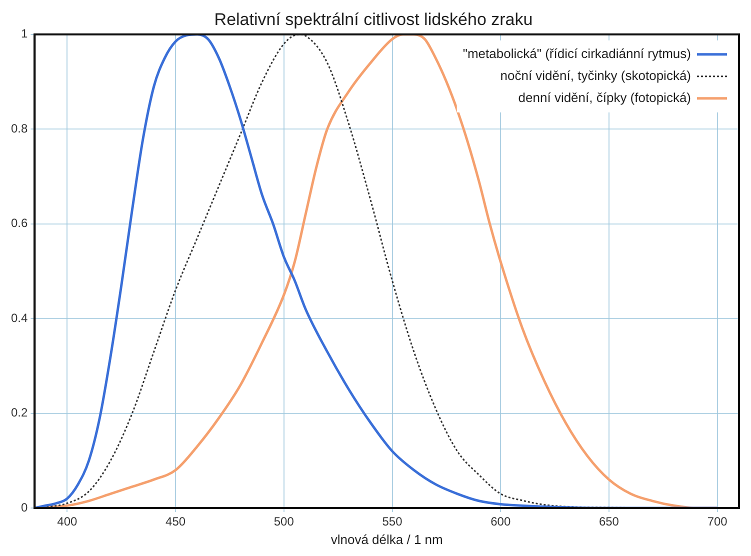  Describe the element at coordinates (24, 507) in the screenshot. I see `y-tick-label: 0` at that location.